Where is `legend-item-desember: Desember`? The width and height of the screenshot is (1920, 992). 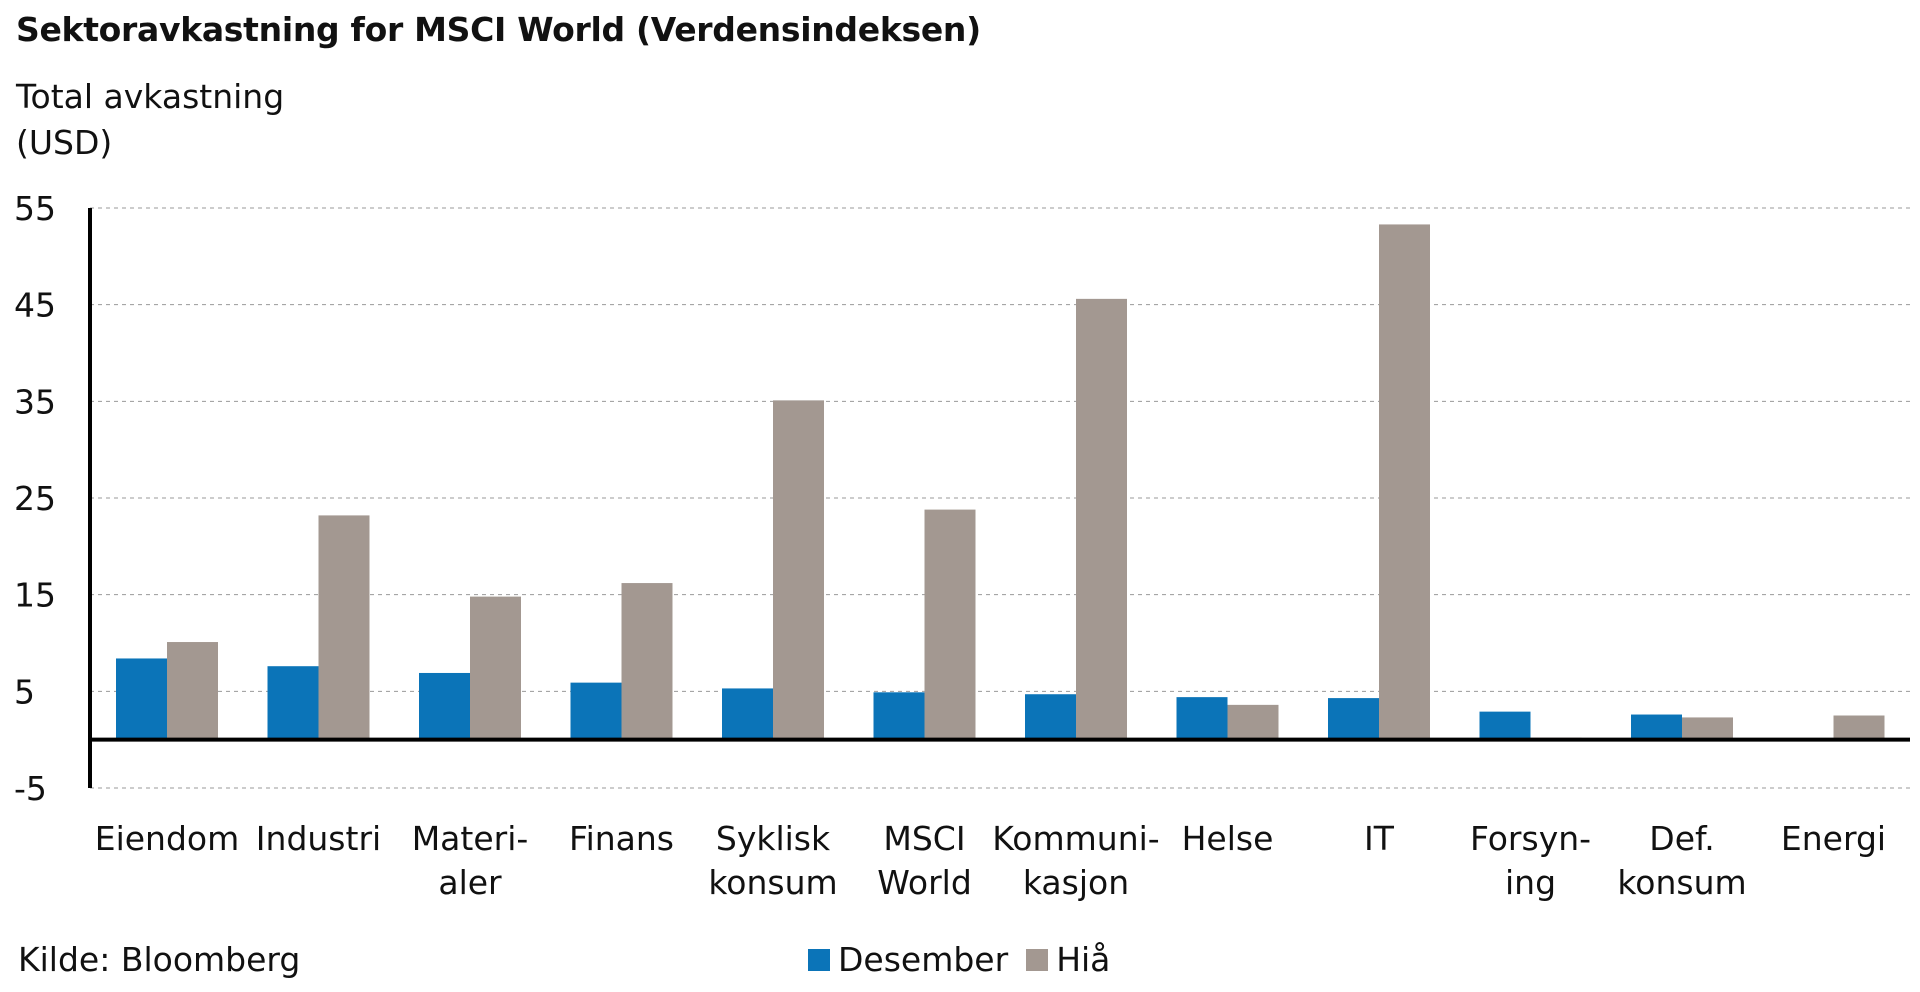 legend-item-desember: Desember is located at coordinates (908, 959).